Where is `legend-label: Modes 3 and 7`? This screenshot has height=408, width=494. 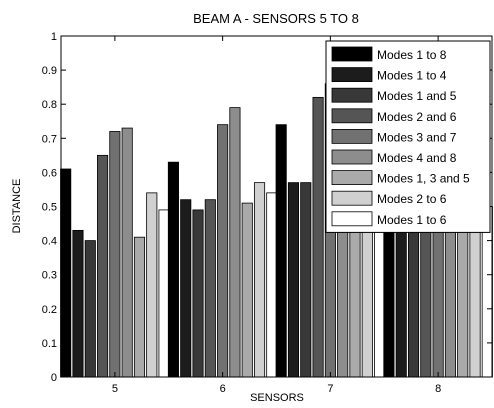
legend-label: Modes 3 and 7 is located at coordinates (417, 137).